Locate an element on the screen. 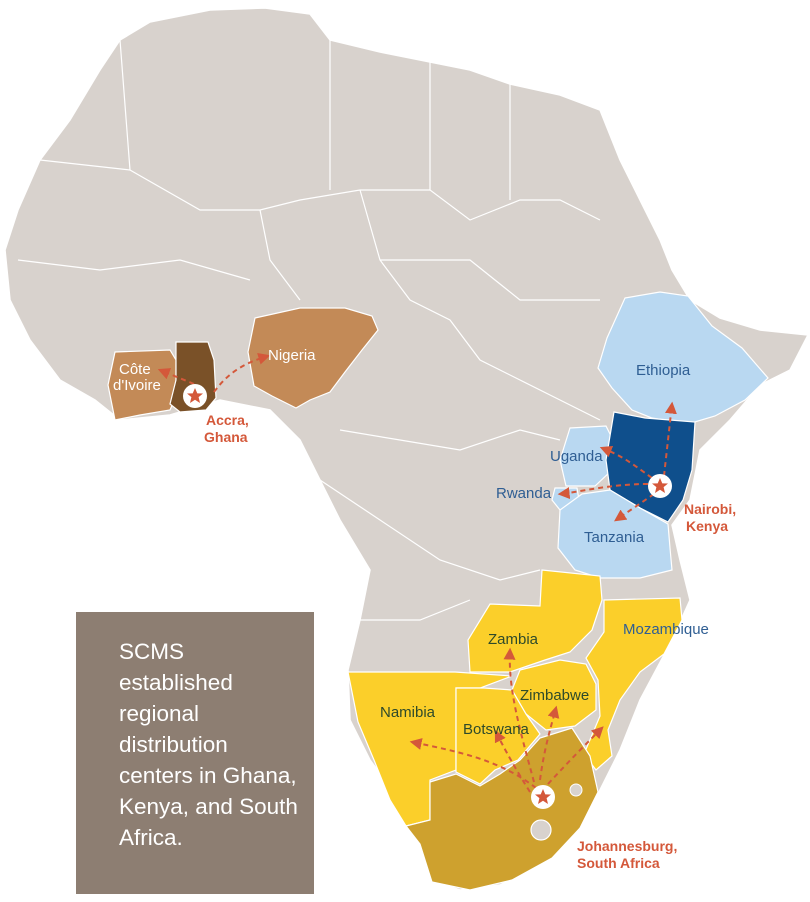  hub-nairobi-marker is located at coordinates (660, 486).